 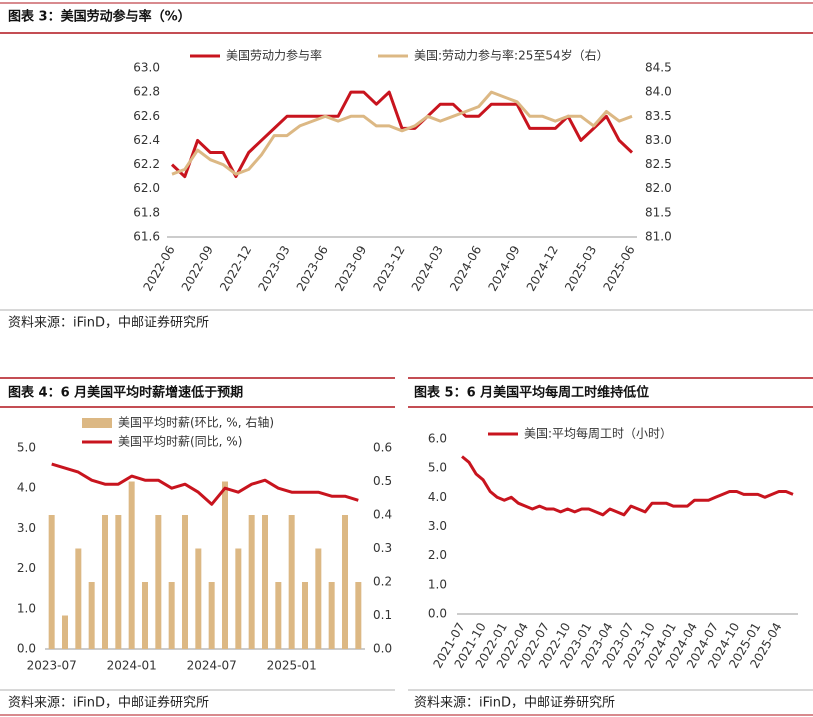 What do you see at coordinates (437, 439) in the screenshot?
I see `y-tick-label: 6.0` at bounding box center [437, 439].